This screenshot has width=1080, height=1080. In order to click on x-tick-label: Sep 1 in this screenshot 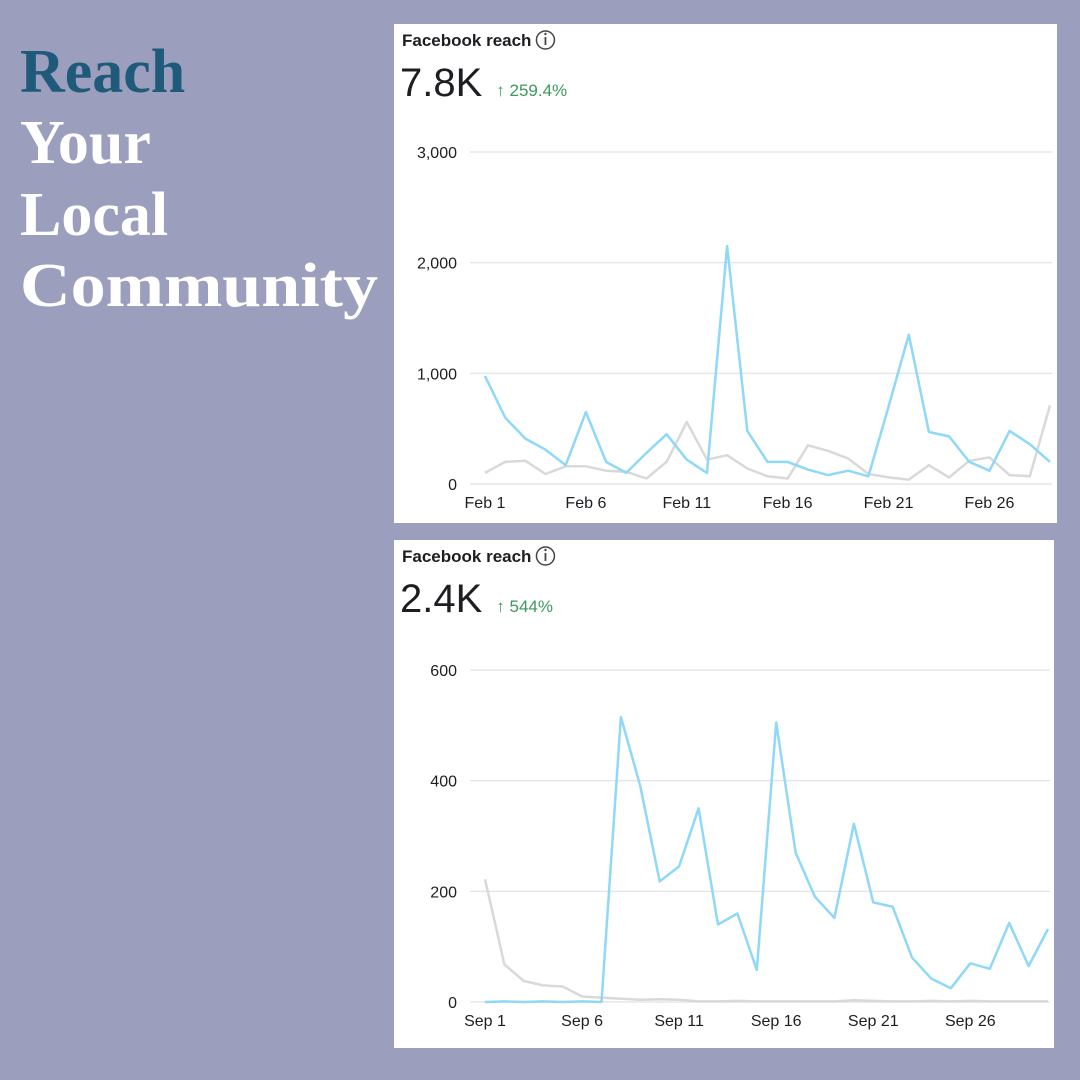, I will do `click(485, 1021)`.